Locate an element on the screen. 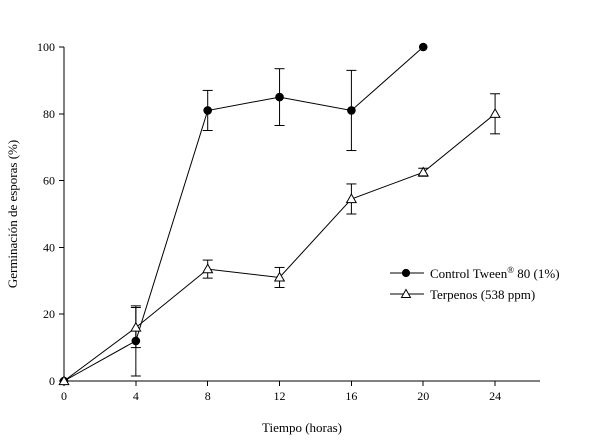 Image resolution: width=589 pixels, height=441 pixels. legend-label-terpenos: Terpenos (538 ppm) is located at coordinates (482, 294).